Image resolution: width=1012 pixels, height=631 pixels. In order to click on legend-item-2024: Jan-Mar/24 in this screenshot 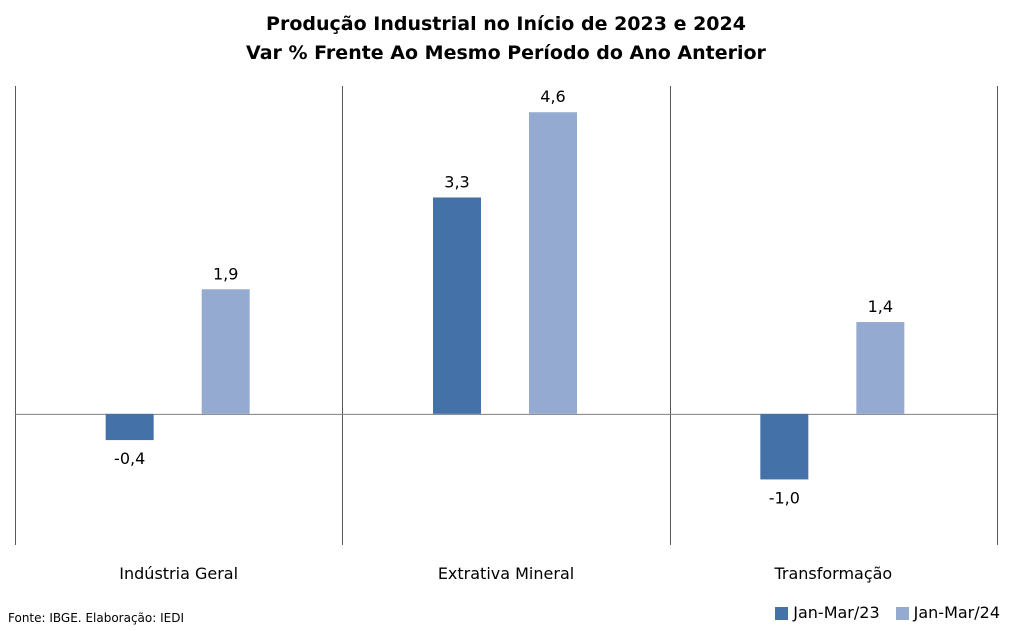, I will do `click(947, 613)`.